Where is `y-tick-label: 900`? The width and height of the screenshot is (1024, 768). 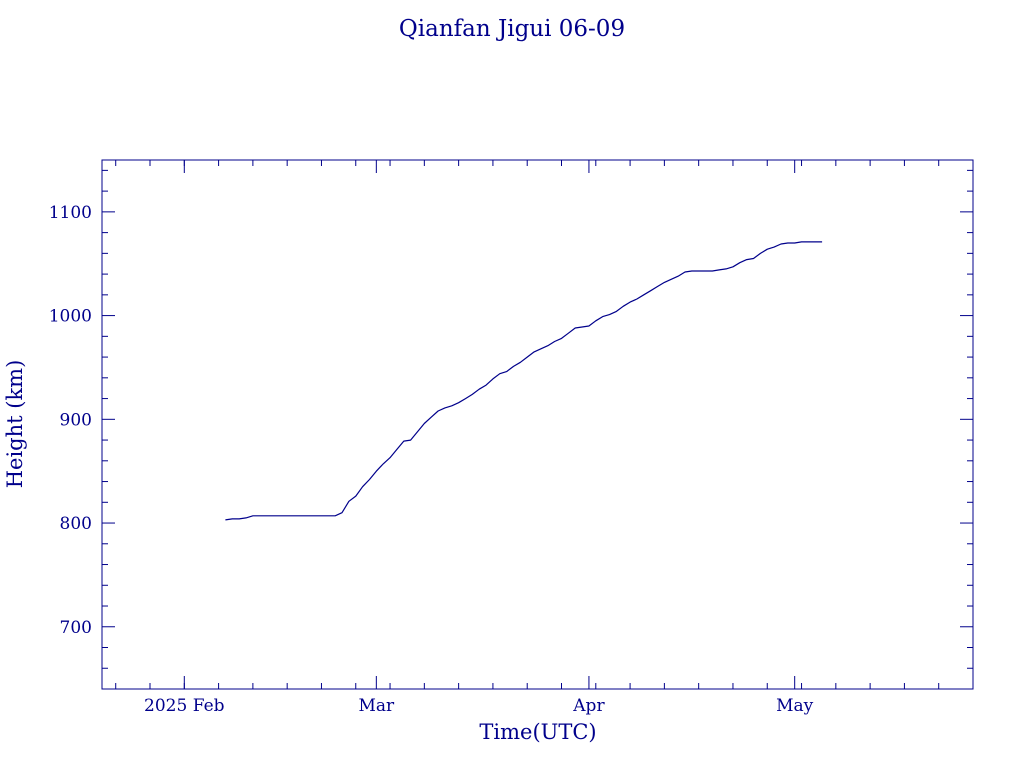
y-tick-label: 900 is located at coordinates (76, 420).